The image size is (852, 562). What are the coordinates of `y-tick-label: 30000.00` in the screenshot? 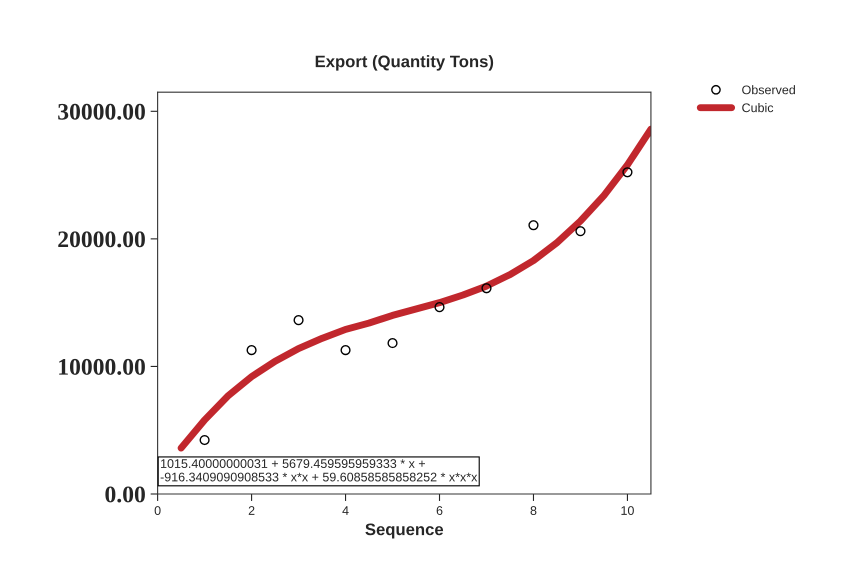 It's located at (101, 112).